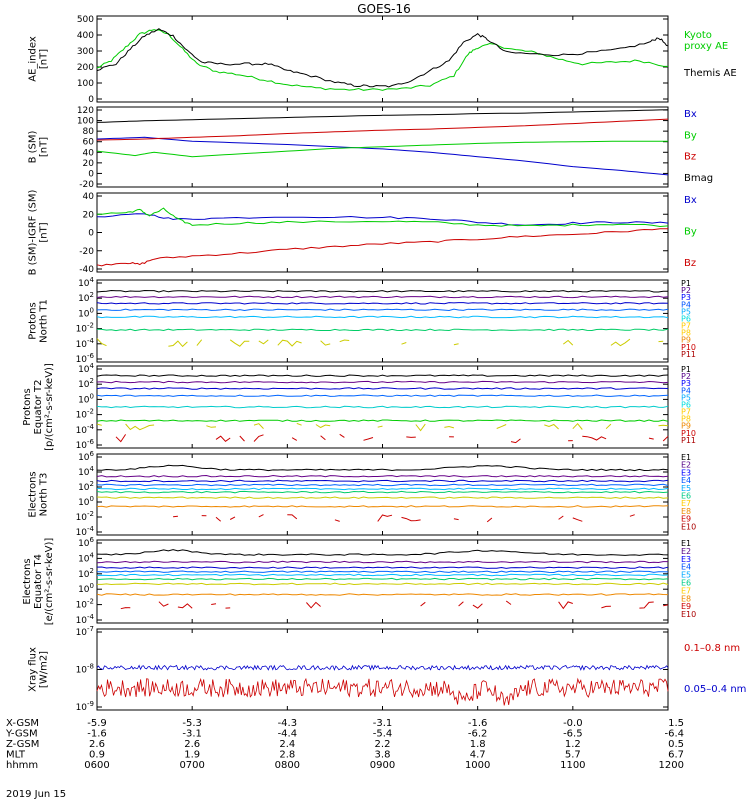 This screenshot has width=750, height=800. I want to click on y-axis-label-line: Xray flux, so click(33, 669).